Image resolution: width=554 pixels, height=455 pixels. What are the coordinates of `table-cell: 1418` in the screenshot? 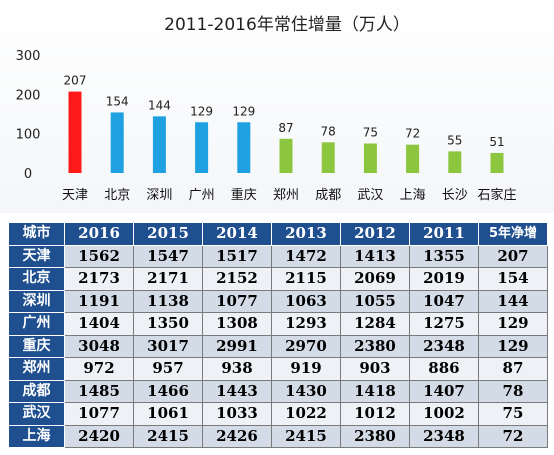 It's located at (374, 391).